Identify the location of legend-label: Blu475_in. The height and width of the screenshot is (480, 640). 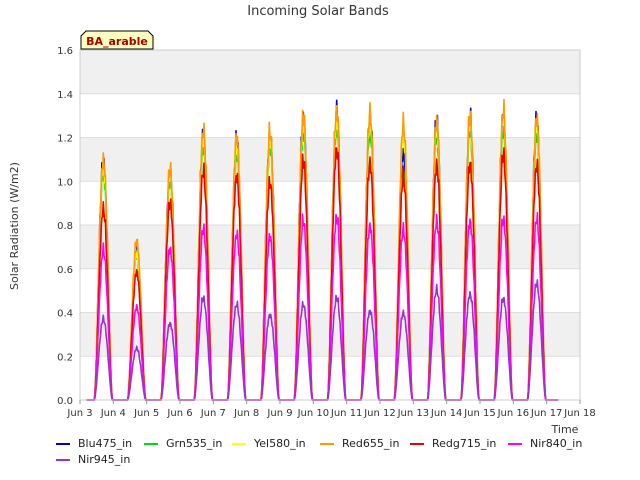
(105, 443).